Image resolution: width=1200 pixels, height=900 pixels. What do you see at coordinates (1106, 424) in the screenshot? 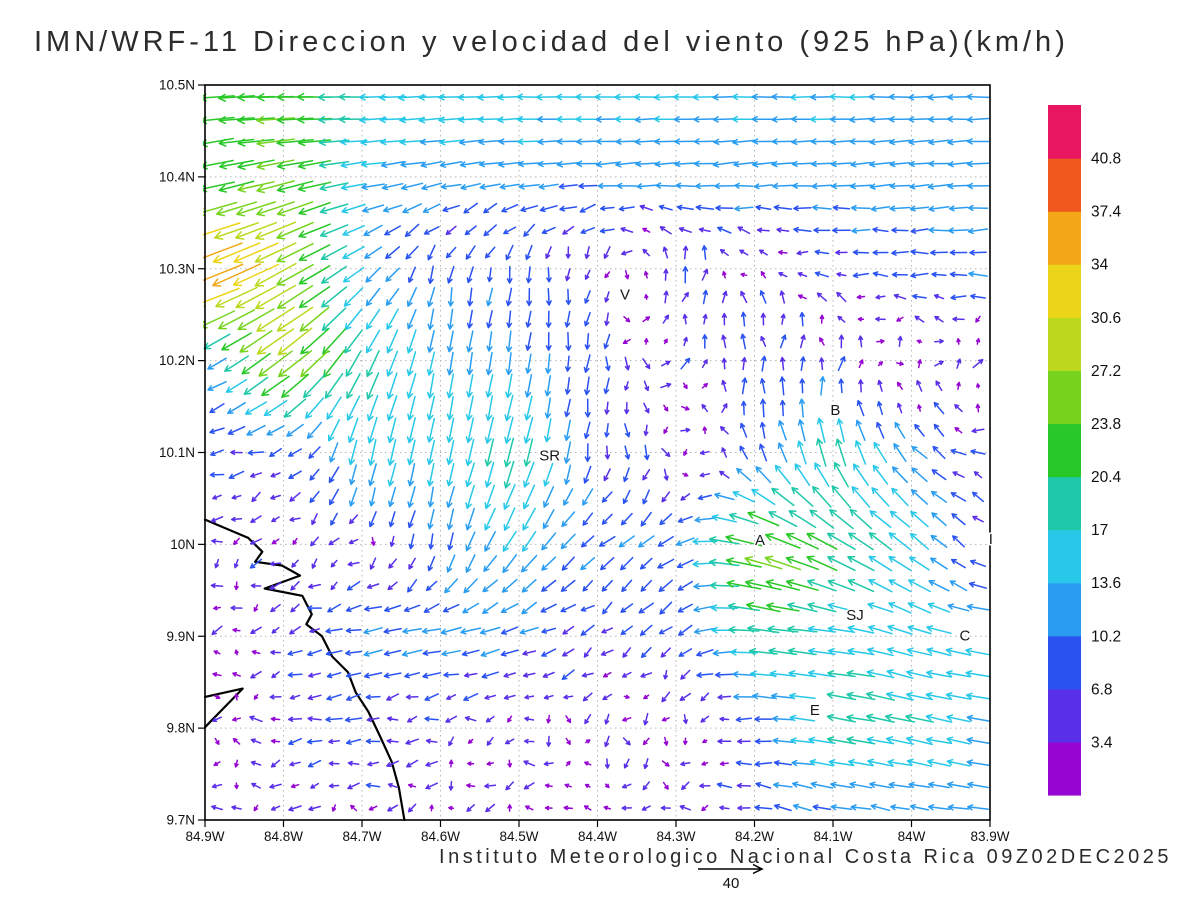
I see `colorbar-tick-label: 23.8` at bounding box center [1106, 424].